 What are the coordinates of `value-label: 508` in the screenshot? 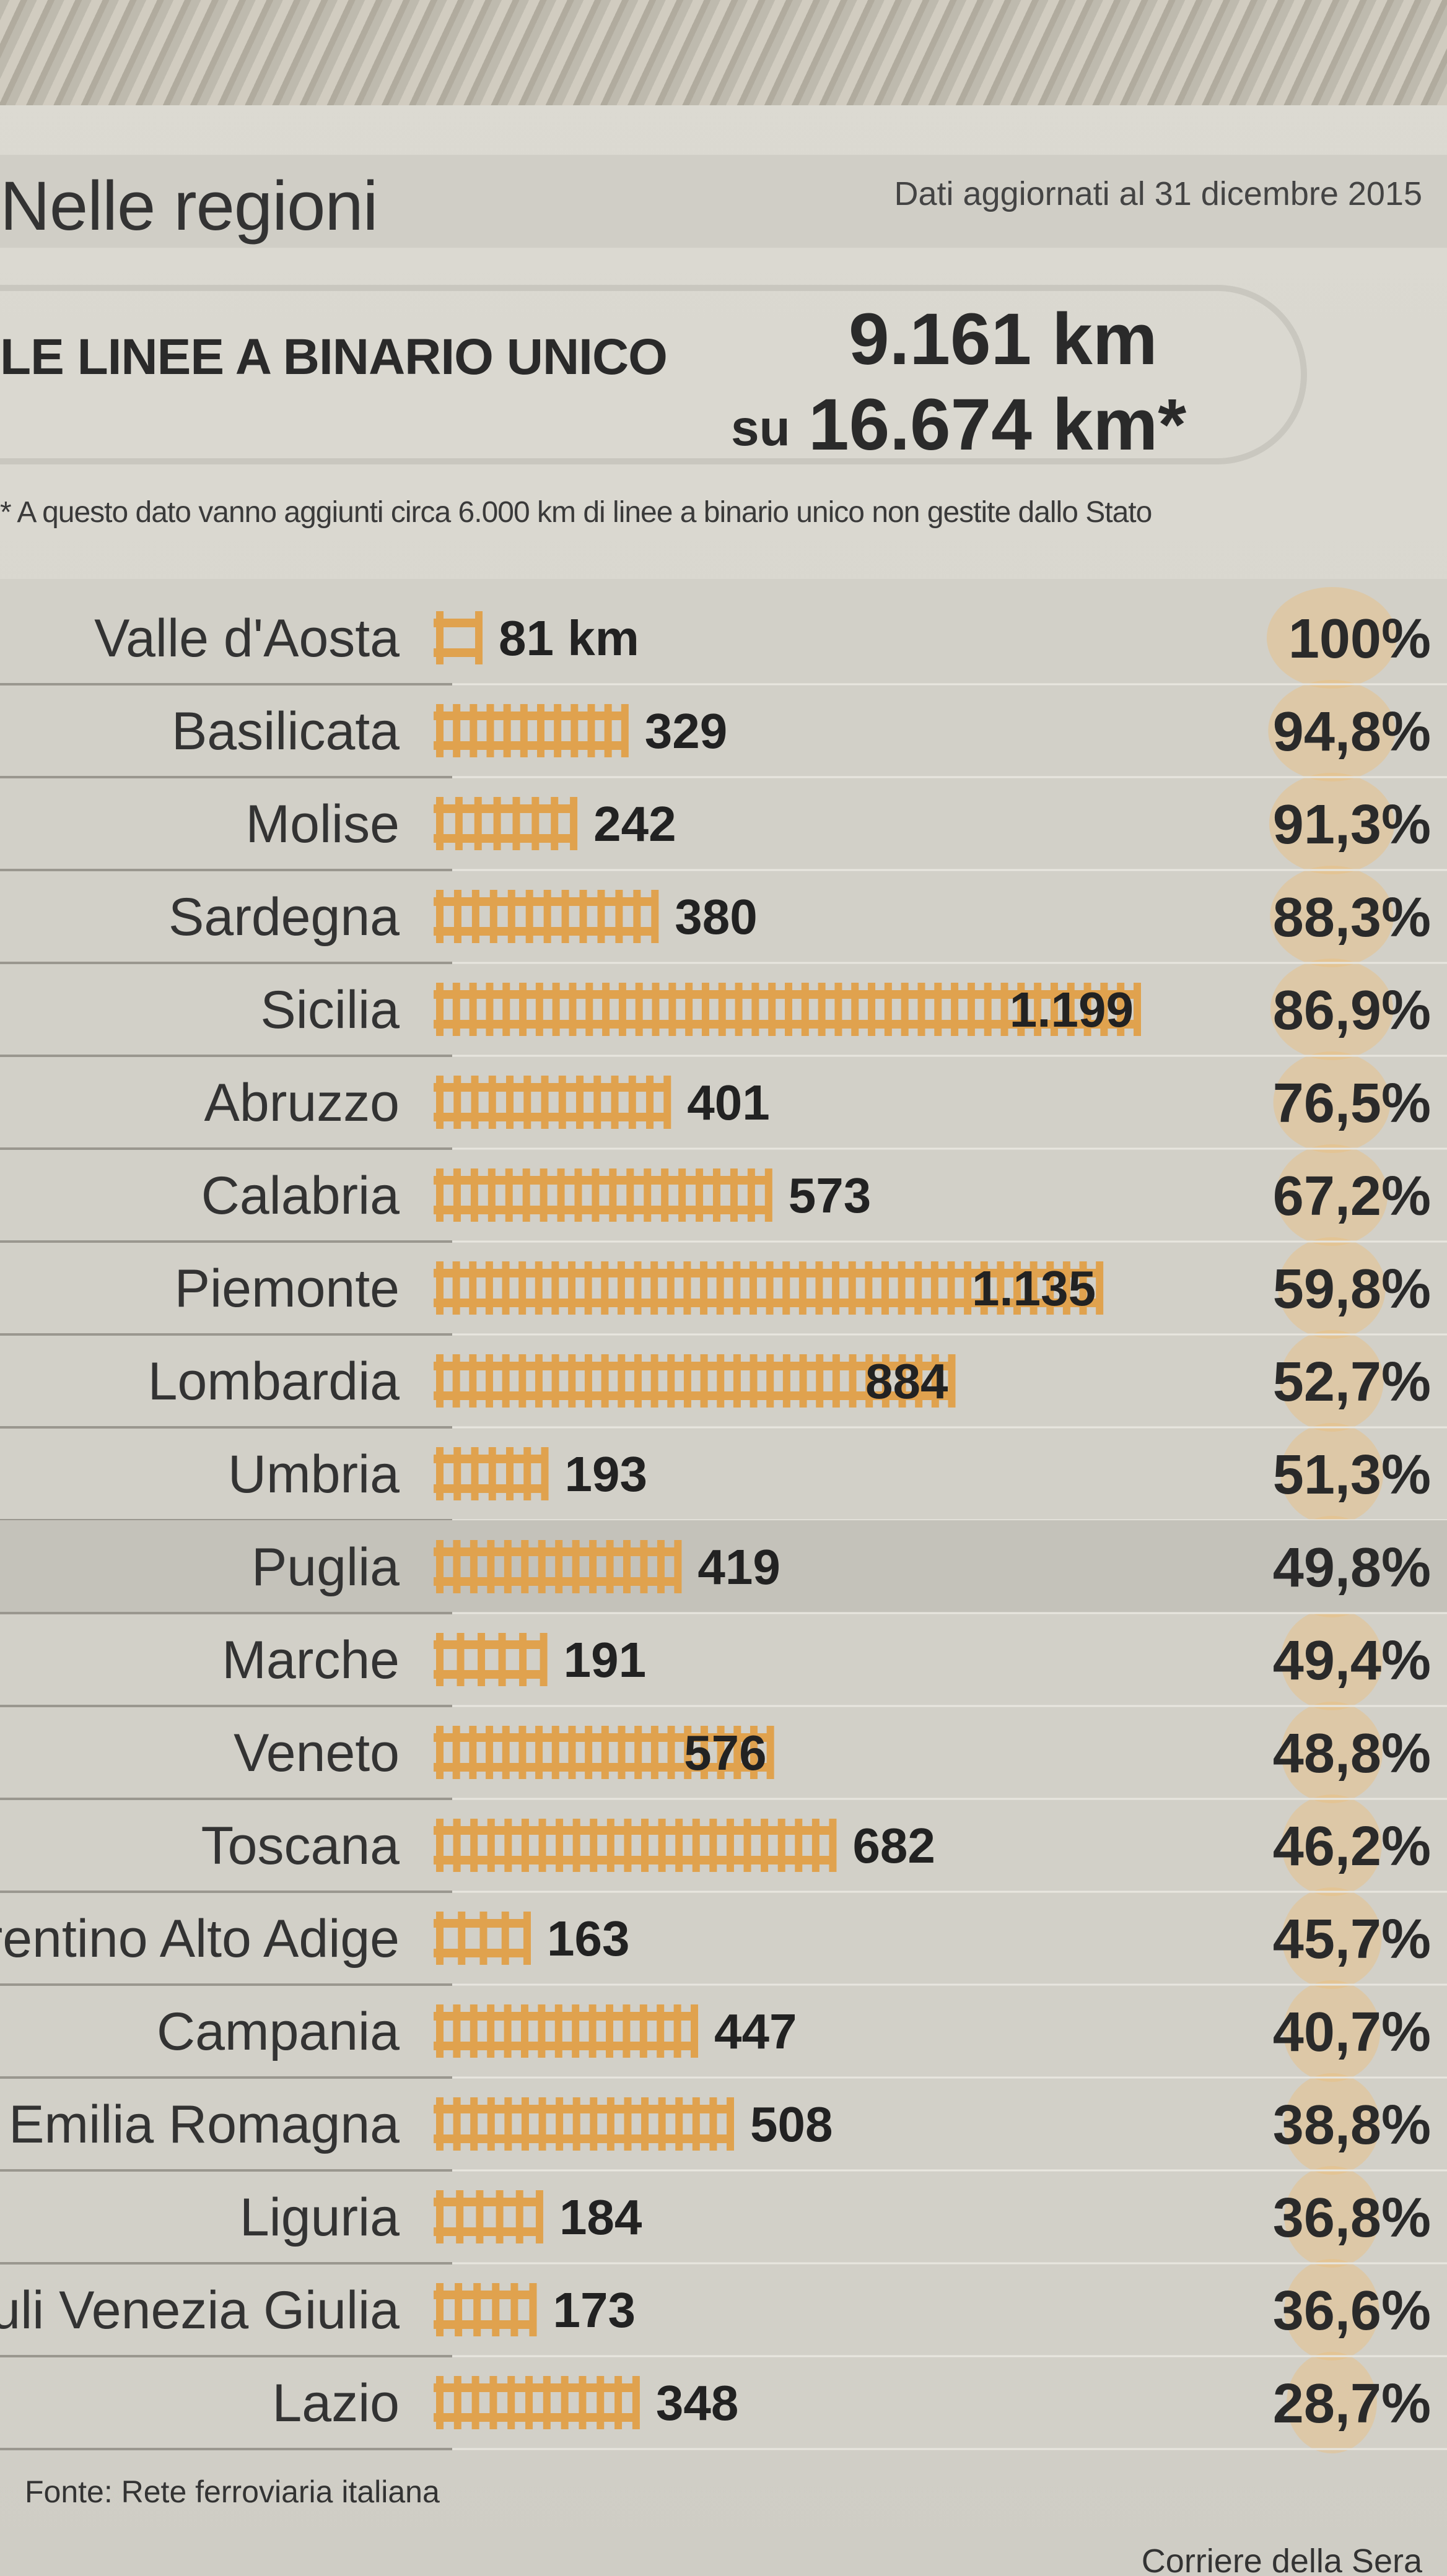 It's located at (792, 2124).